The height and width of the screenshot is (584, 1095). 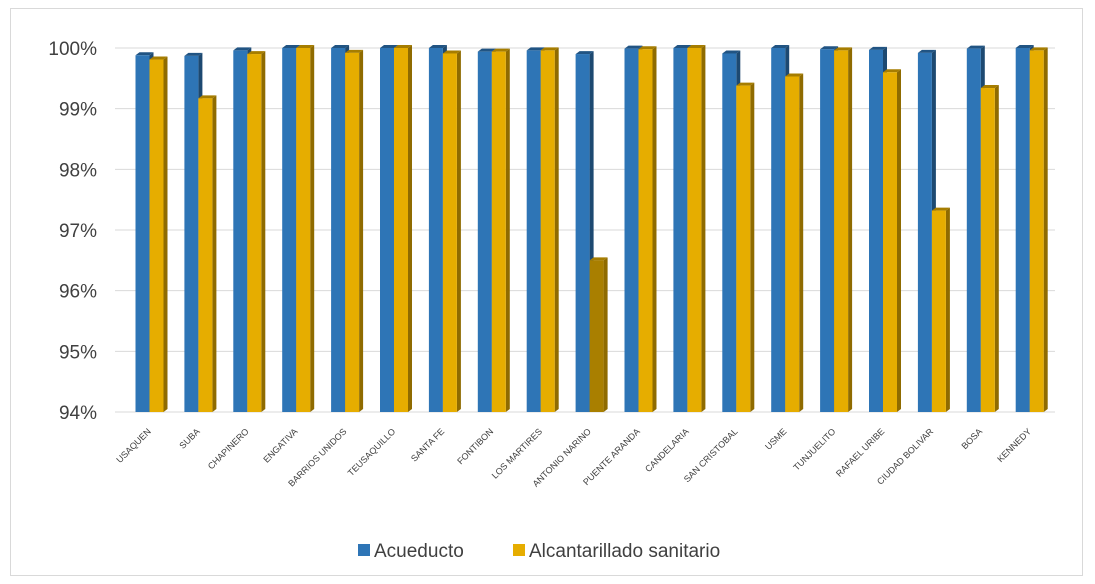 I want to click on x-category-label: SUBA, so click(x=189, y=438).